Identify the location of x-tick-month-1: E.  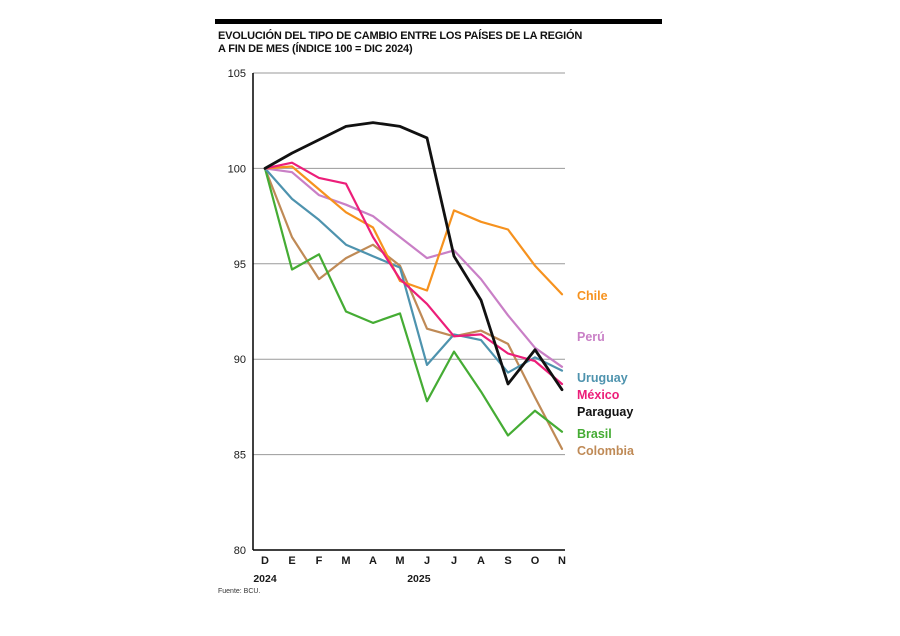
(291, 561).